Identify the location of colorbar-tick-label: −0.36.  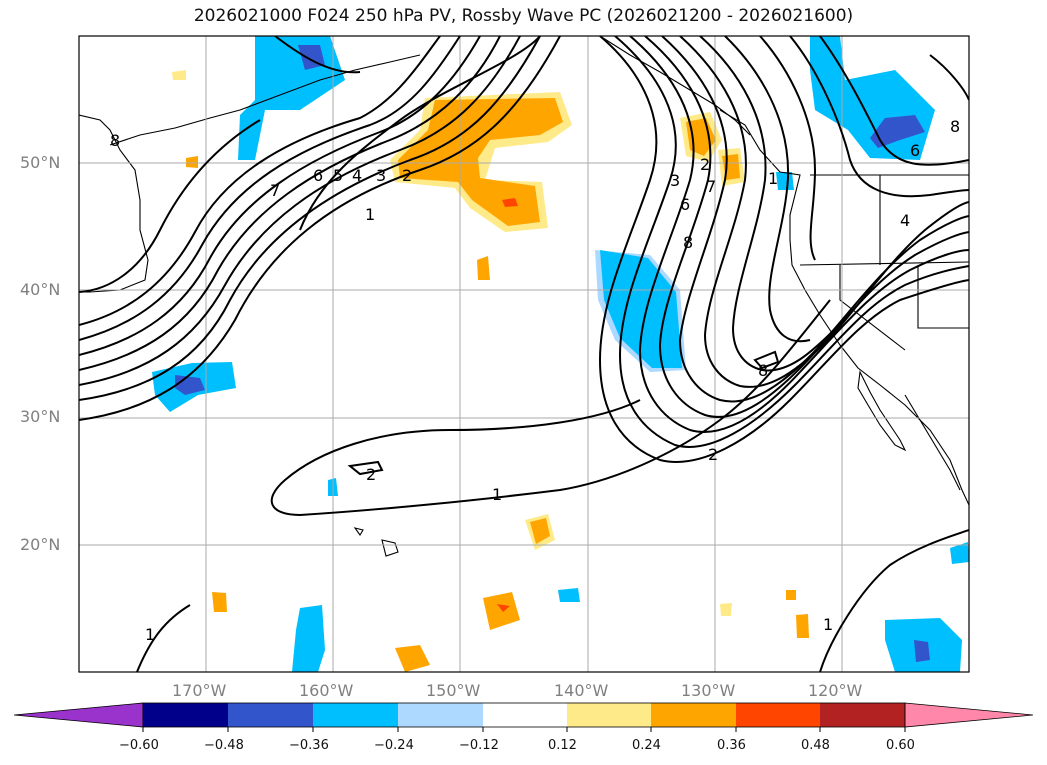
(309, 745).